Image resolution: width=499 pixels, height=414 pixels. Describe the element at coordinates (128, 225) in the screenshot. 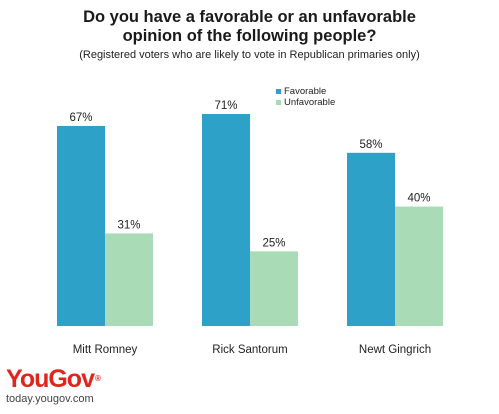

I see `data-label-unfavorable-mitt-romney: 31%` at that location.